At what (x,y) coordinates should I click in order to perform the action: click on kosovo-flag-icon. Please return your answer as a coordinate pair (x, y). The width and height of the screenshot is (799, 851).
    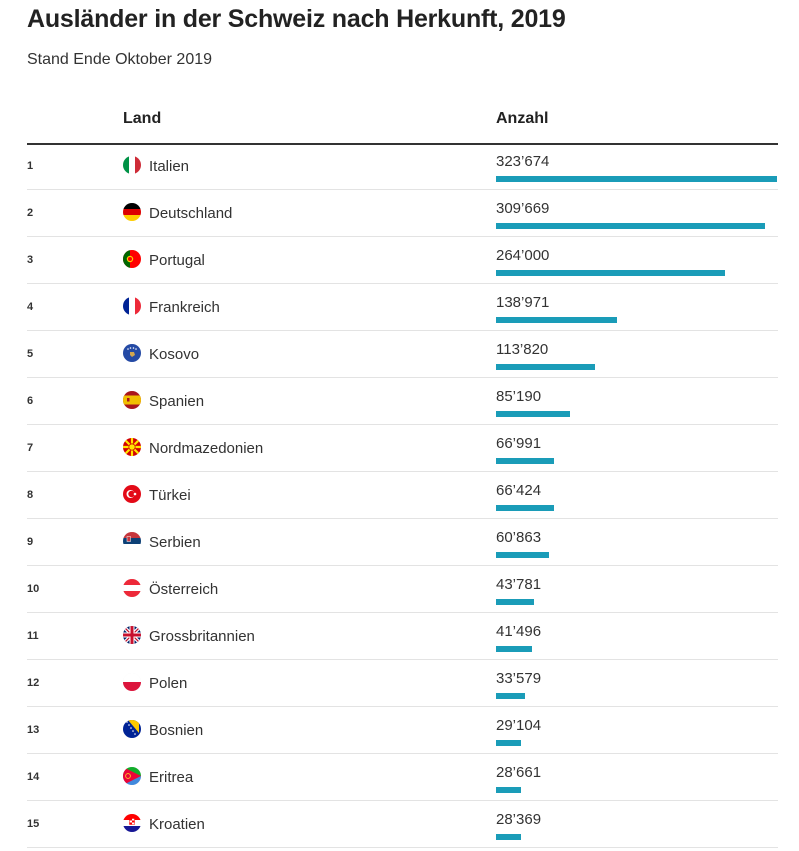
    Looking at the image, I should click on (132, 353).